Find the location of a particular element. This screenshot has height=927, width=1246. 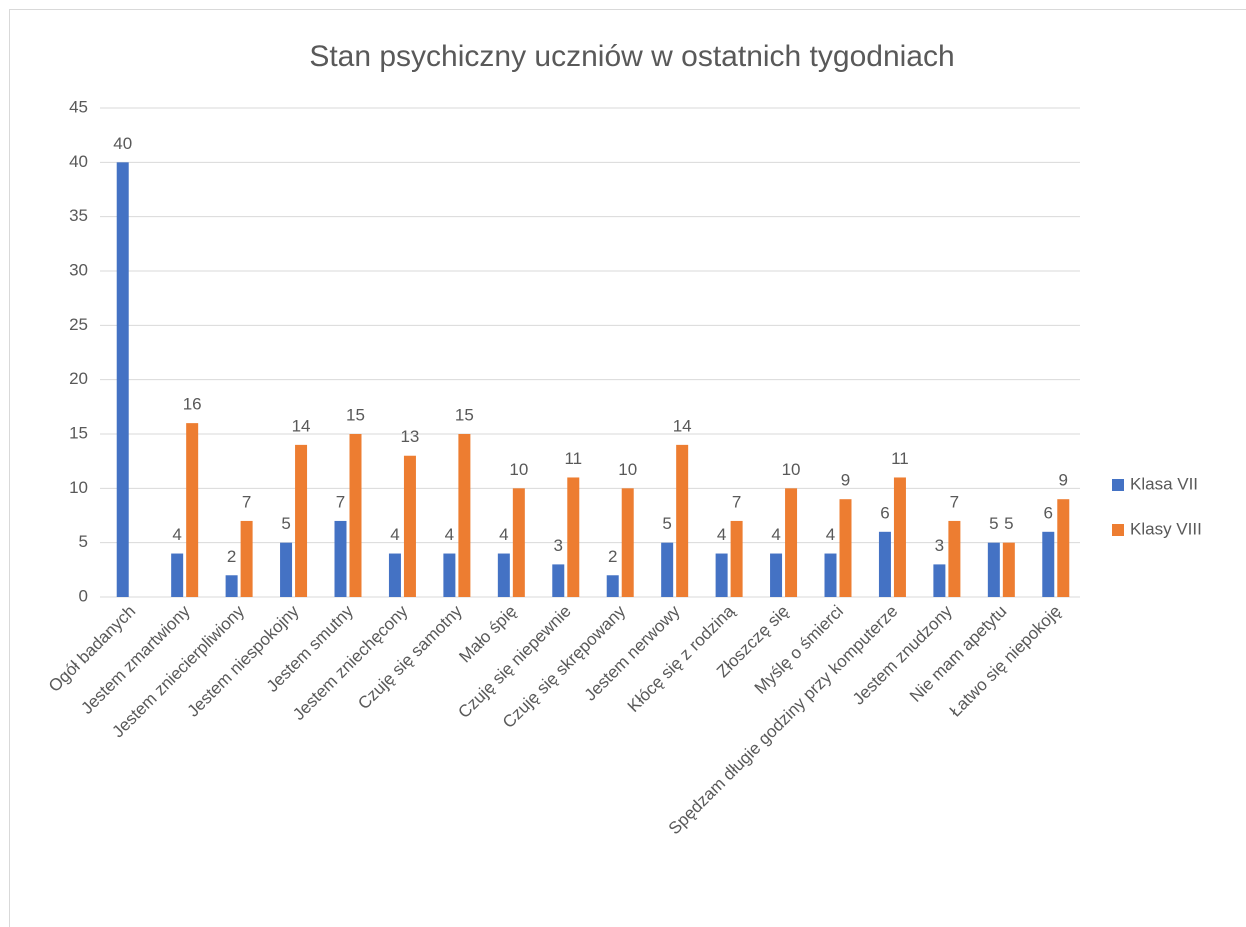

x-tick-label: Nie mam apetytu is located at coordinates (958, 654).